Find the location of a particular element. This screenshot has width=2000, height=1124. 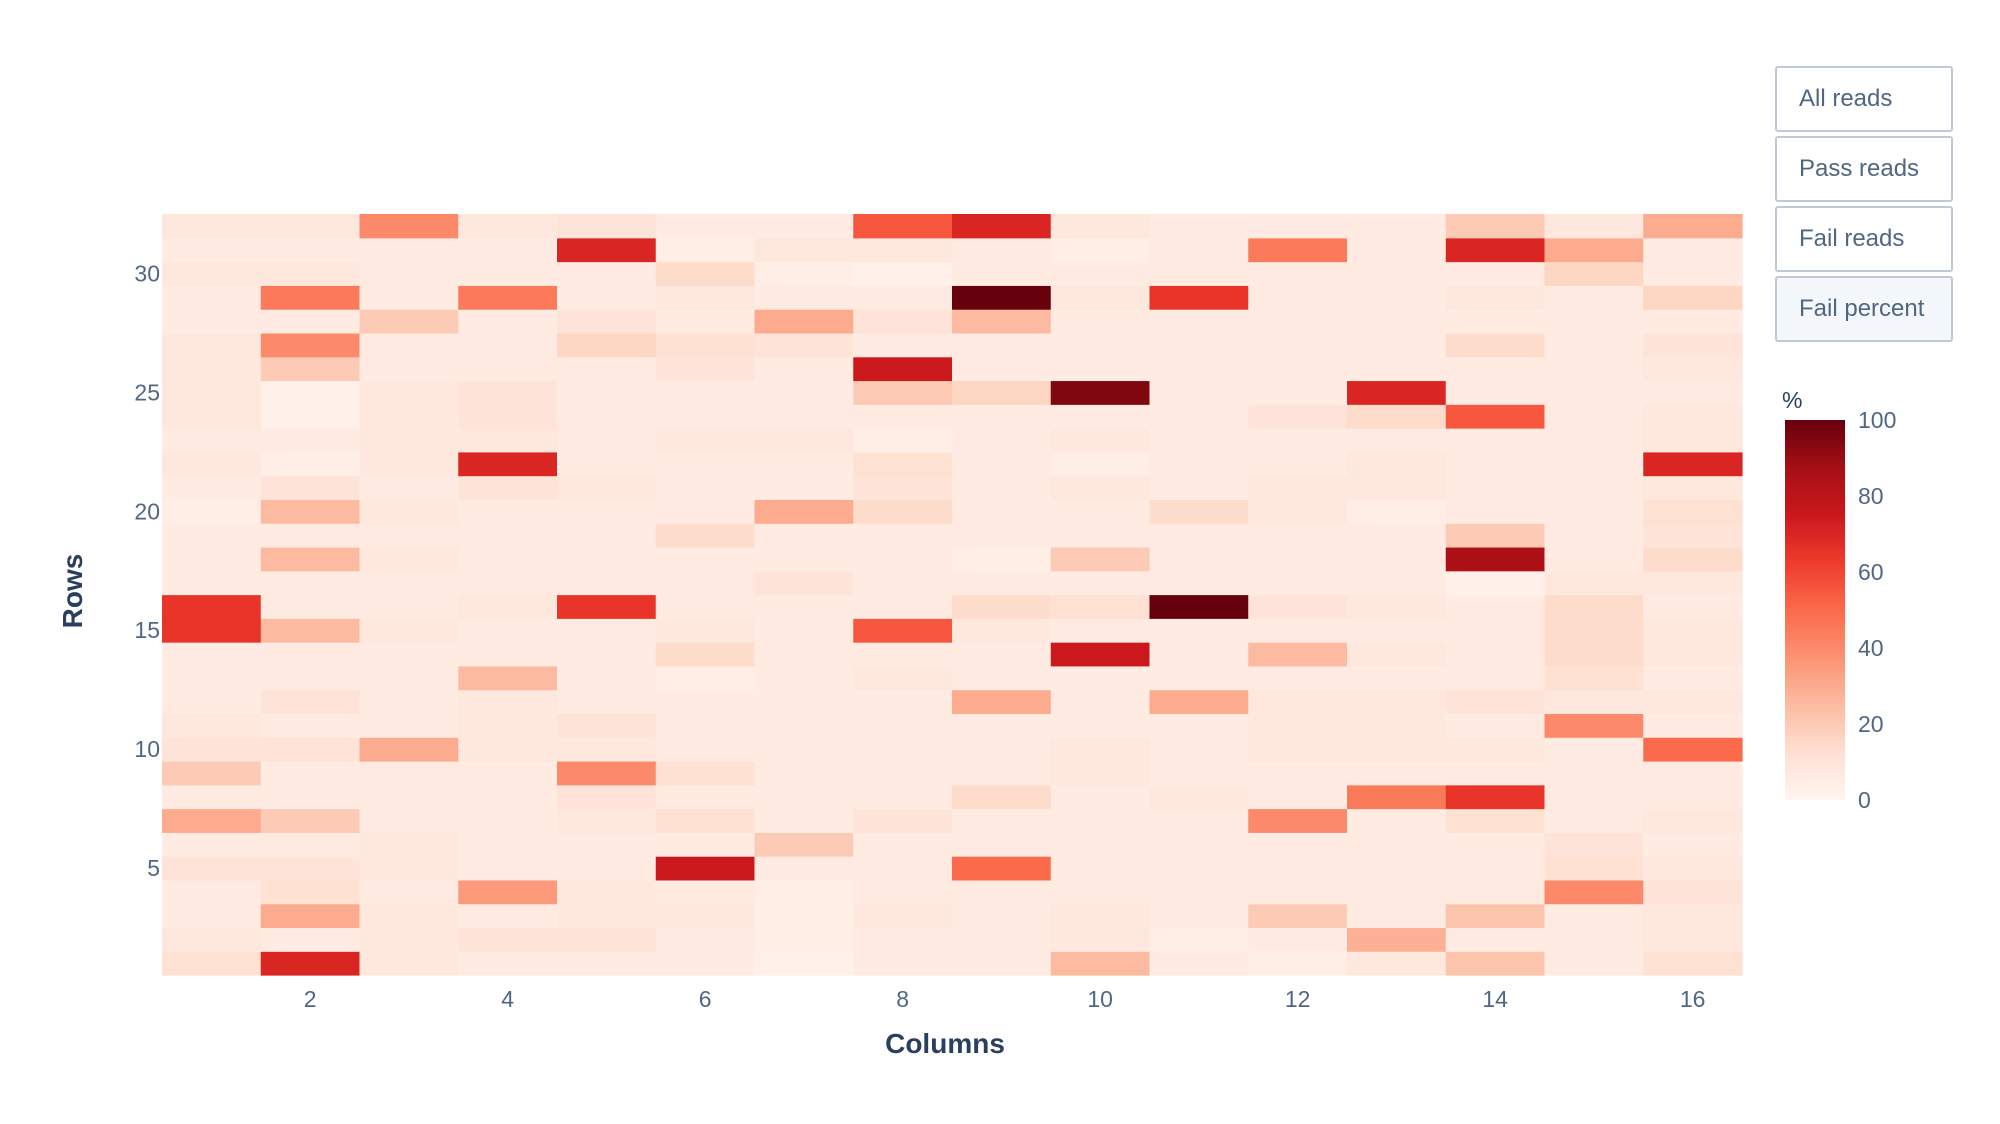

fail-percent-button: Fail percent is located at coordinates (1864, 309).